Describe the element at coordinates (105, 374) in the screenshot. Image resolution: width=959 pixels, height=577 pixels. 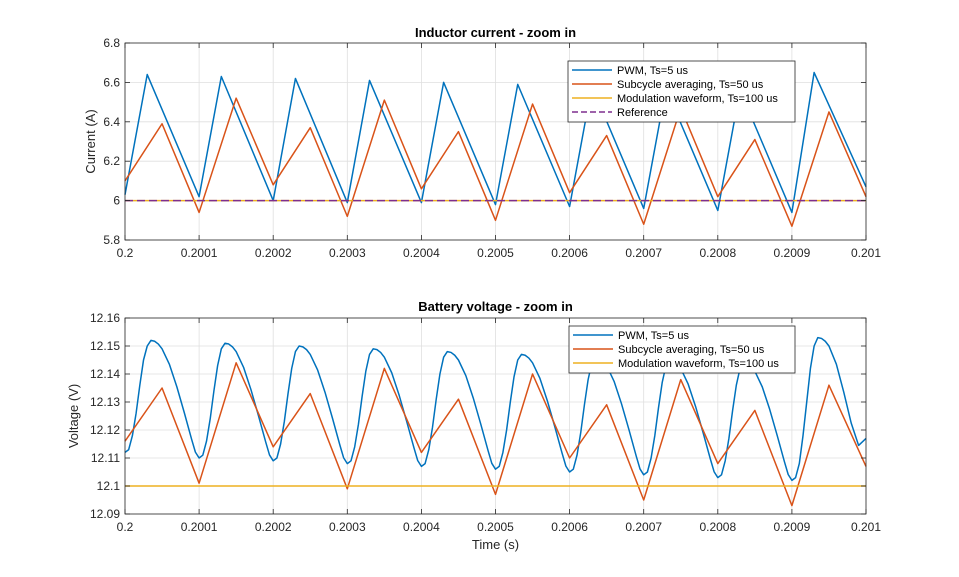
I see `y-tick-label: 12.14` at that location.